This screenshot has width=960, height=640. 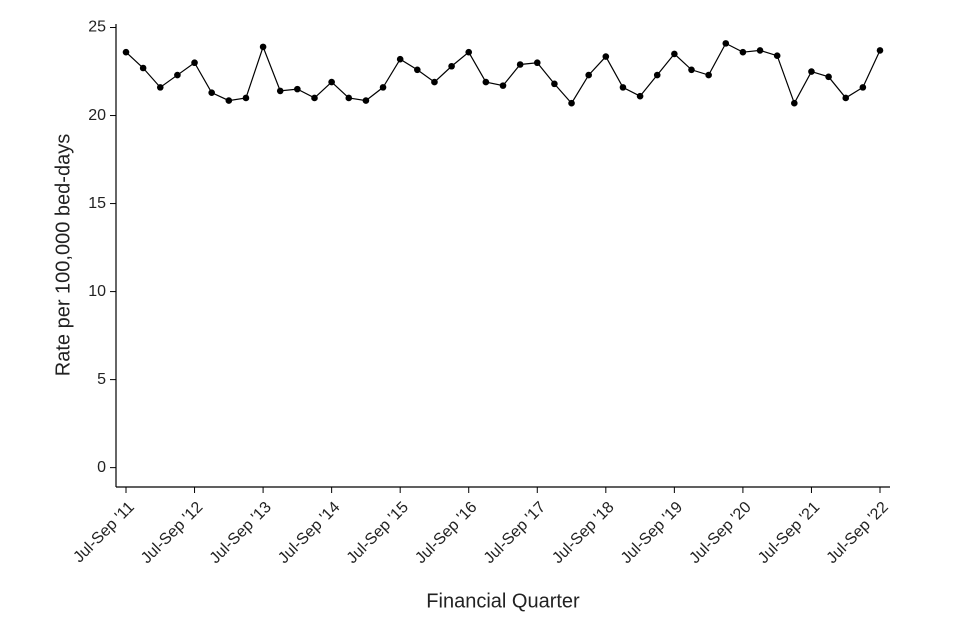 I want to click on series-line, so click(x=503, y=73).